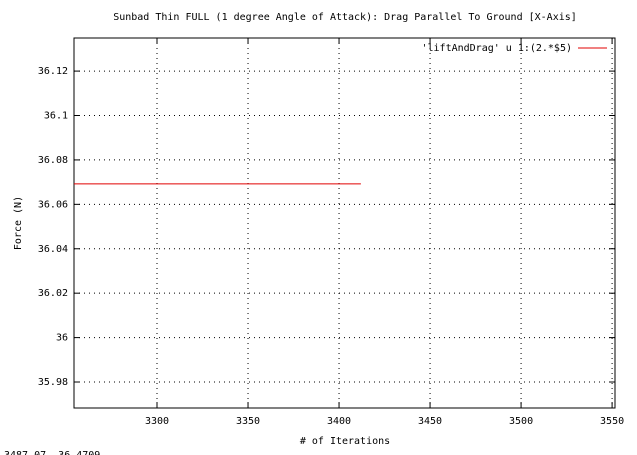 This screenshot has height=455, width=637. What do you see at coordinates (53, 382) in the screenshot?
I see `y-tick-label: 35.98` at bounding box center [53, 382].